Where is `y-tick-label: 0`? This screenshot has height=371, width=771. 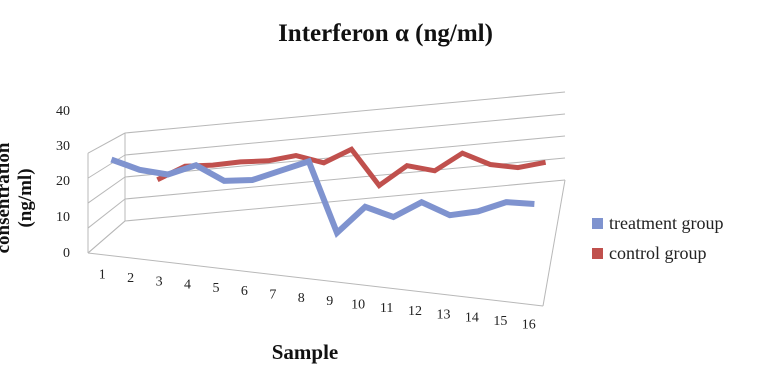 y-tick-label: 0 is located at coordinates (66, 253).